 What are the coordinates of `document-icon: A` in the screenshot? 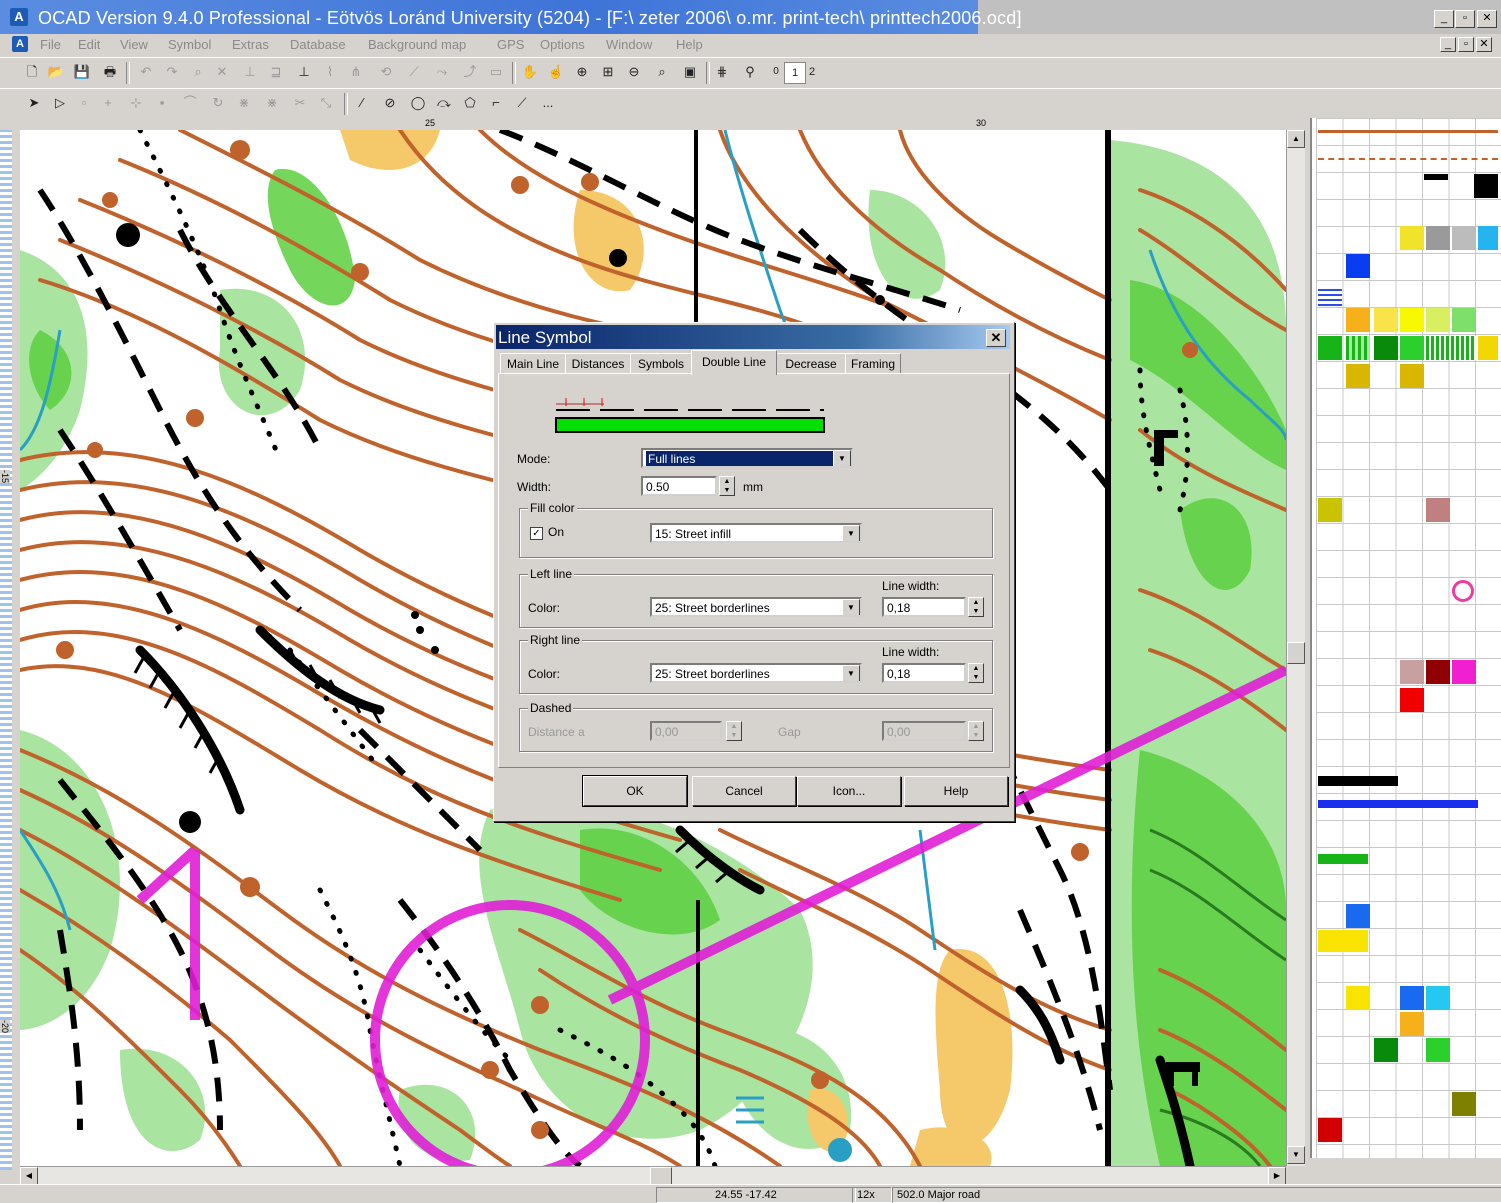 It's located at (20, 44).